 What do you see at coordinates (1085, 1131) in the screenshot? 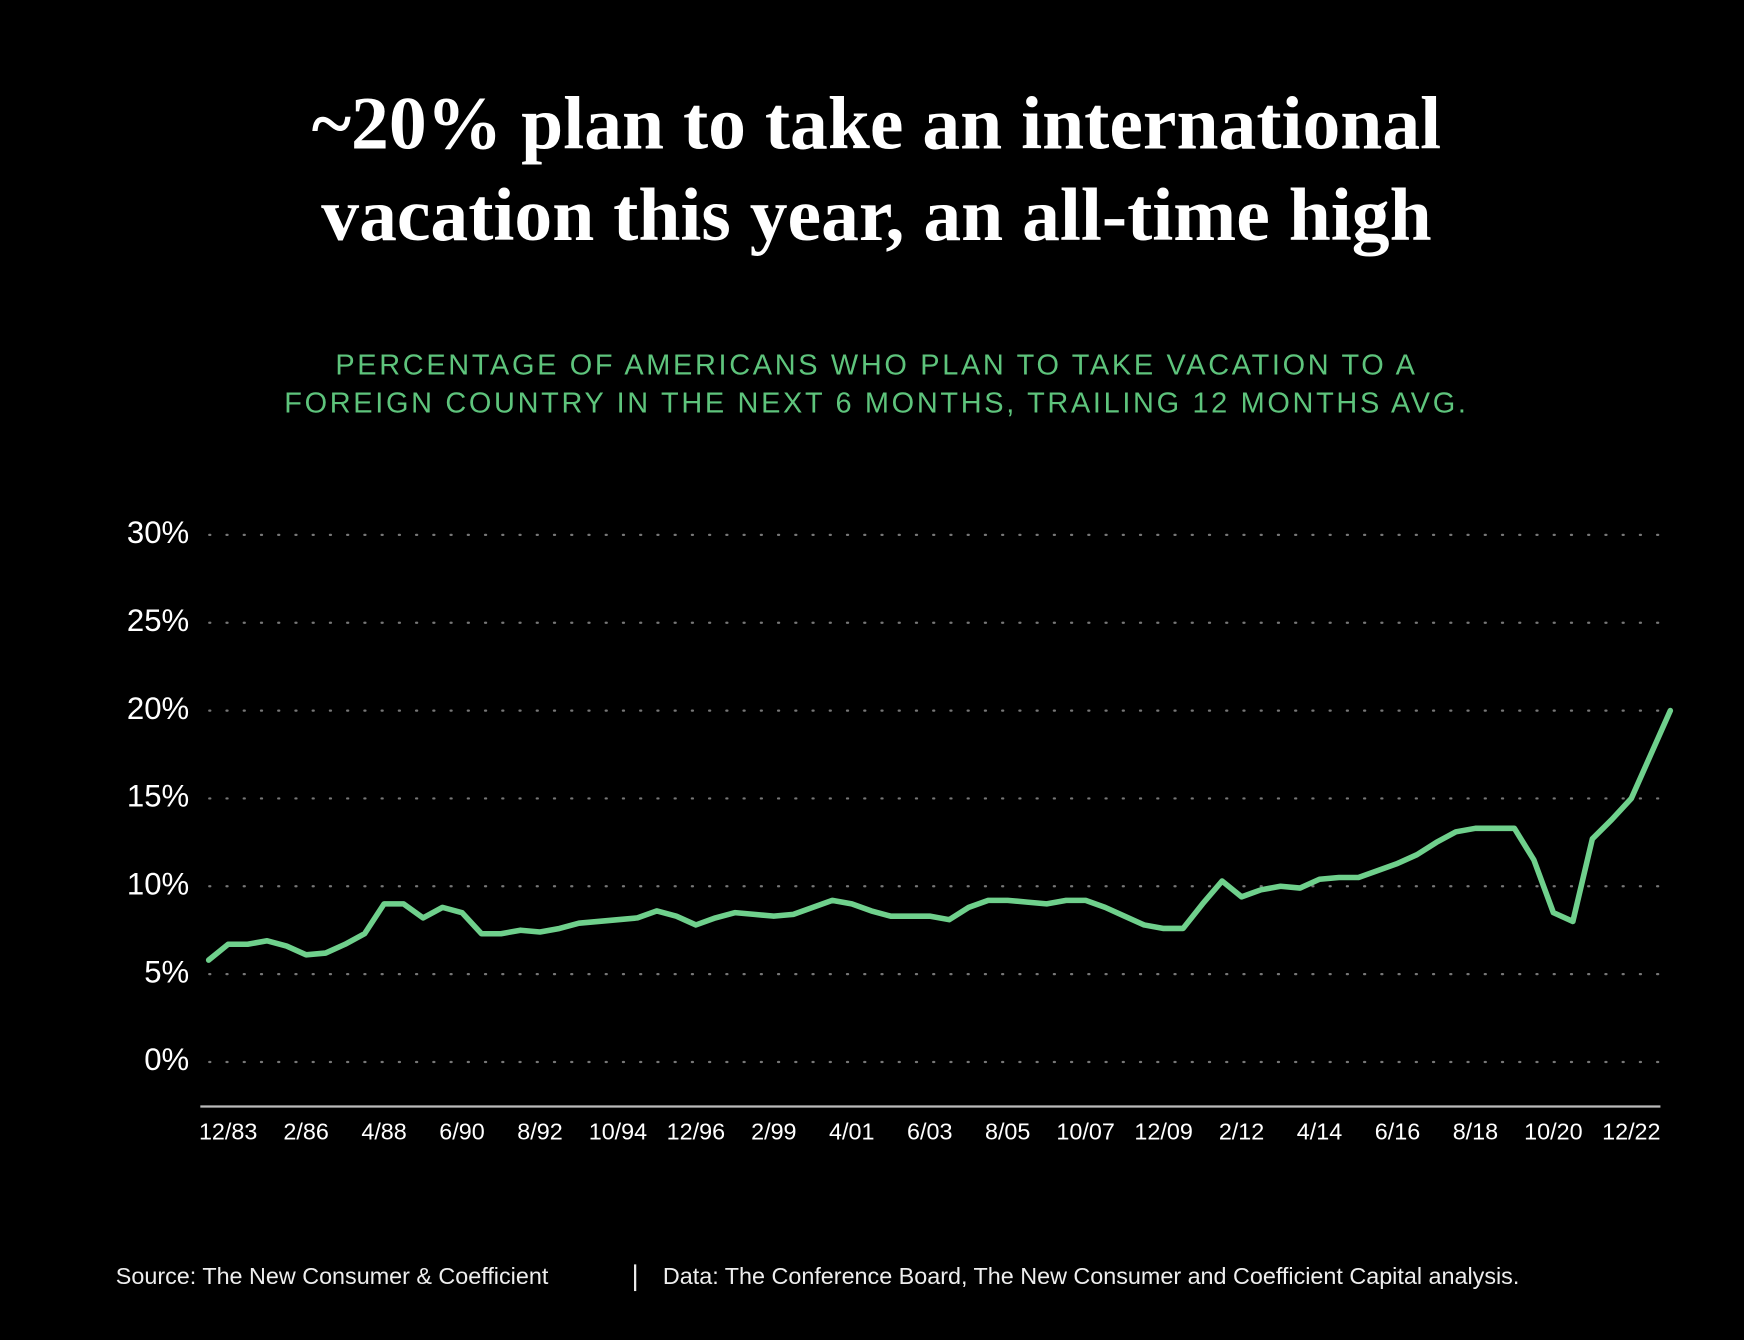
I see `x-tick-label: 10/07` at bounding box center [1085, 1131].